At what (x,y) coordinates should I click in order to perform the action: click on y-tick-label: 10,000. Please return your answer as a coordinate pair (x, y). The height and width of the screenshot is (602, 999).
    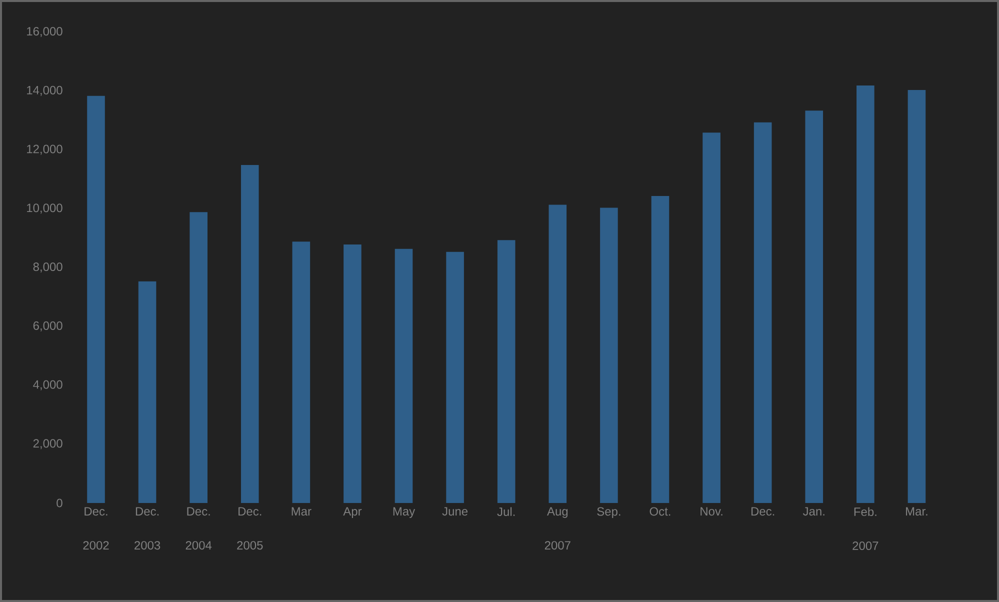
    Looking at the image, I should click on (44, 209).